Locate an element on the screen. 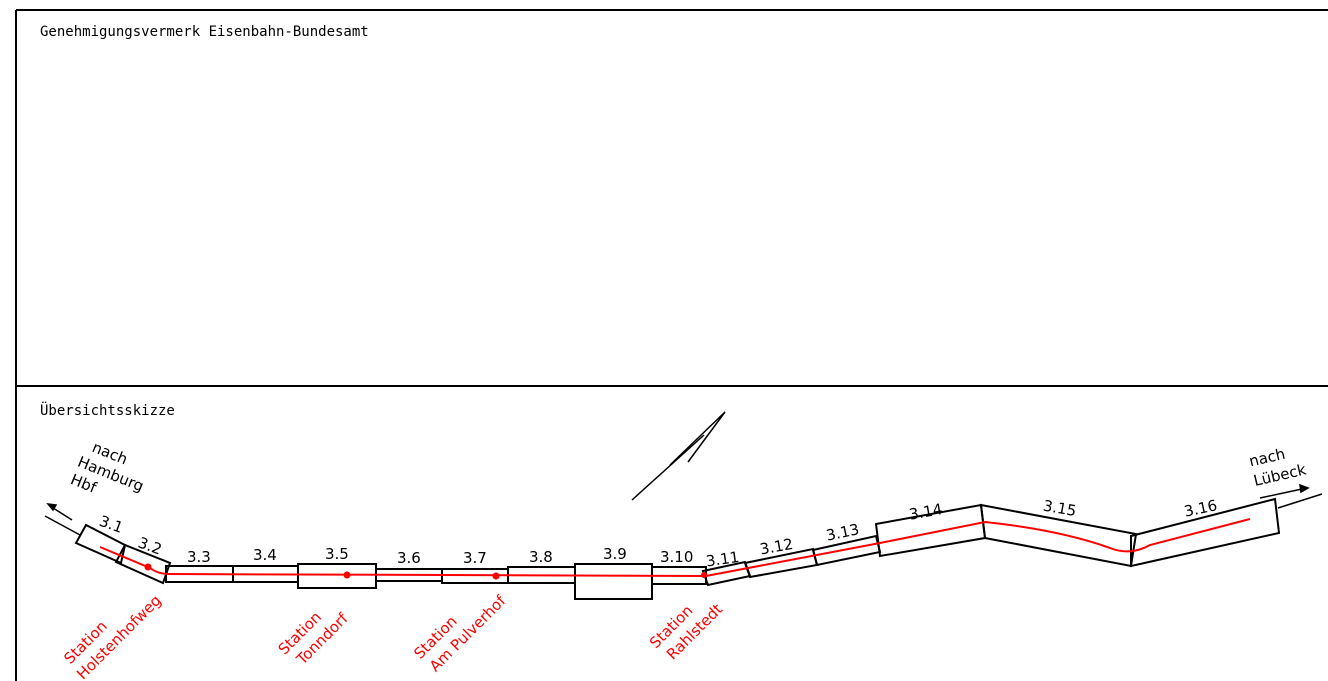 The image size is (1328, 681). station-markers is located at coordinates (425, 571).